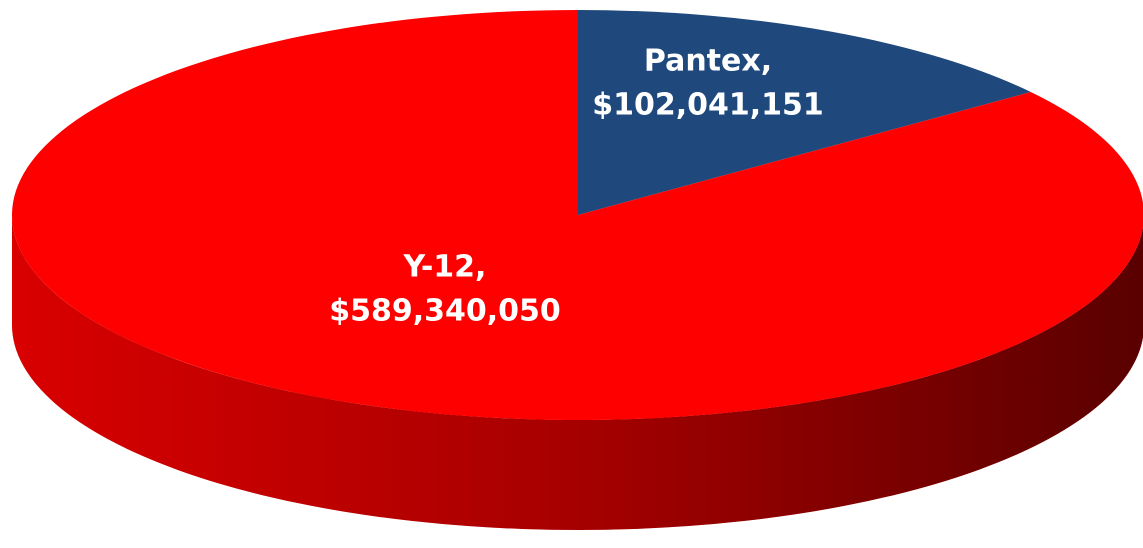  I want to click on slice-category-label: Pantex,, so click(708, 61).